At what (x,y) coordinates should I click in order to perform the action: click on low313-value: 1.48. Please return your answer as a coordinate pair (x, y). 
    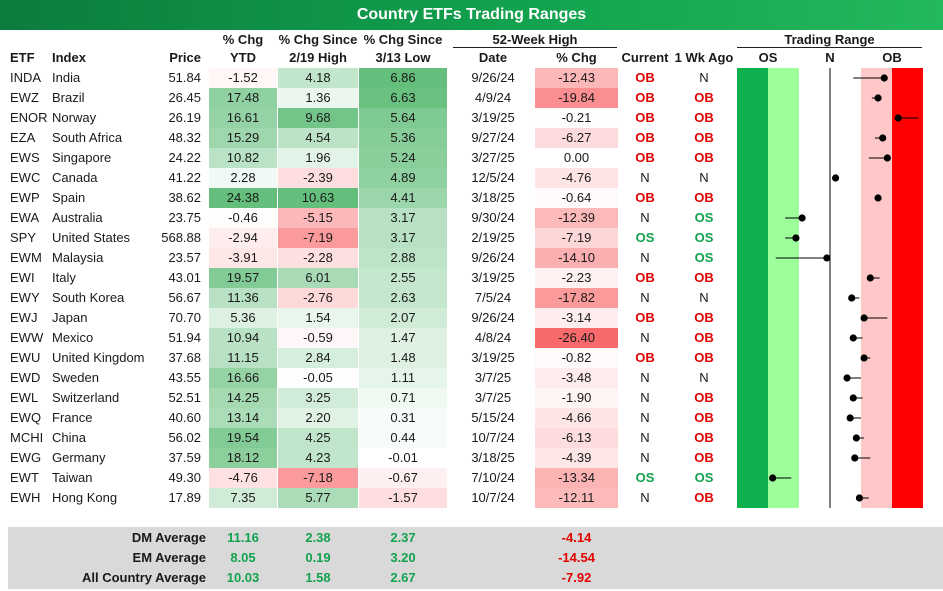
    Looking at the image, I should click on (403, 357).